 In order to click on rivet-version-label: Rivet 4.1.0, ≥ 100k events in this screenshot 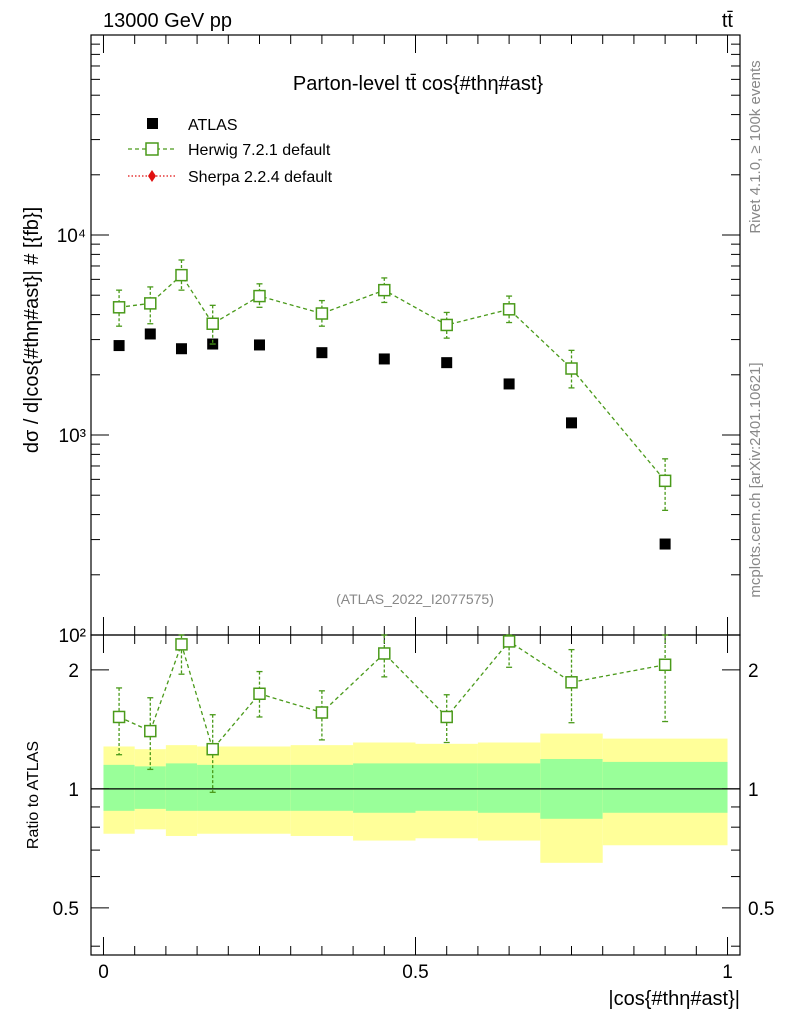, I will do `click(755, 146)`.